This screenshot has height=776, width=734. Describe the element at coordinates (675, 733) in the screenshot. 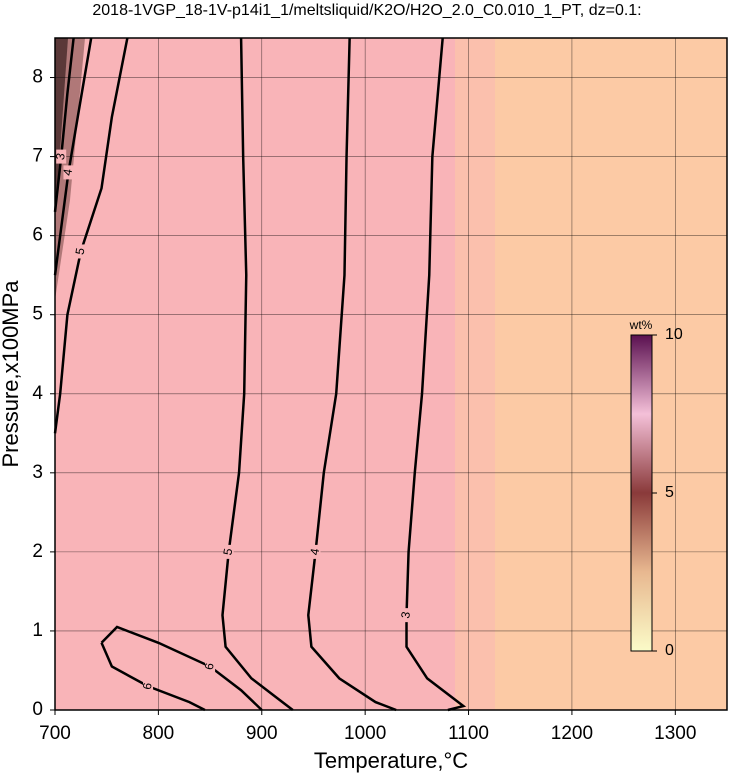

I see `x-tick-label: 1300` at that location.